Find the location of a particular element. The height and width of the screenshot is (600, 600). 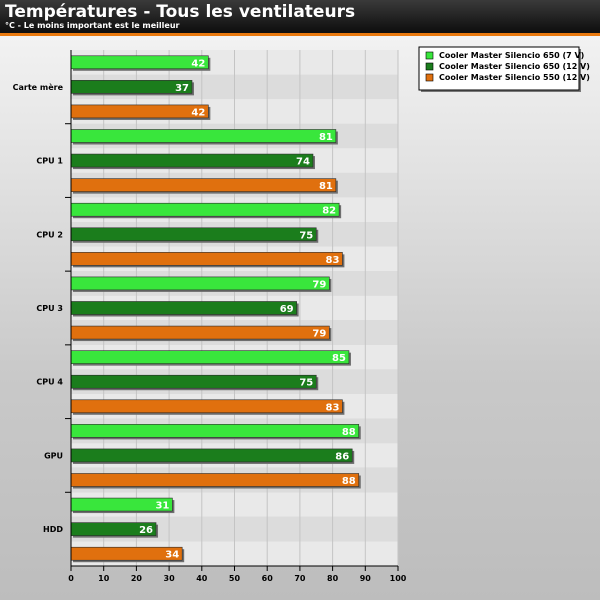

x-tick-label: 0 is located at coordinates (71, 578).